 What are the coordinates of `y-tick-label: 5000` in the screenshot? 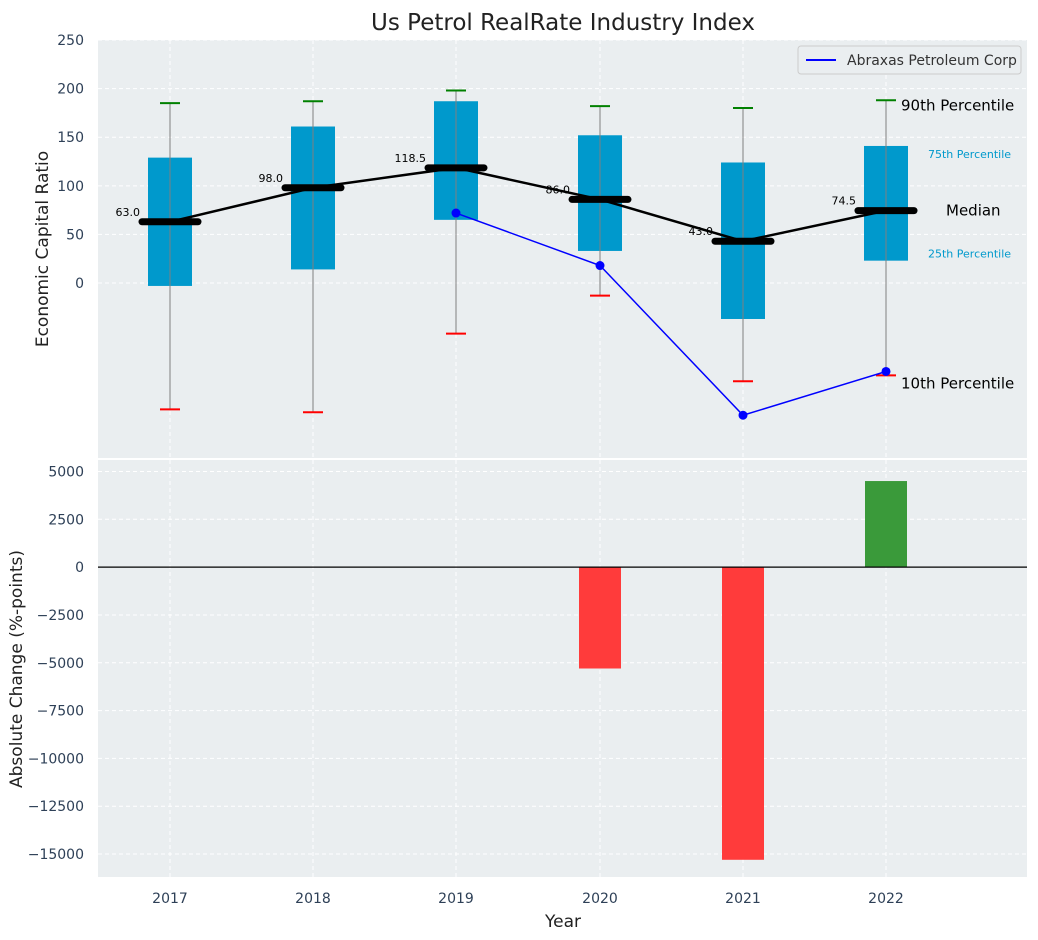 It's located at (66, 472).